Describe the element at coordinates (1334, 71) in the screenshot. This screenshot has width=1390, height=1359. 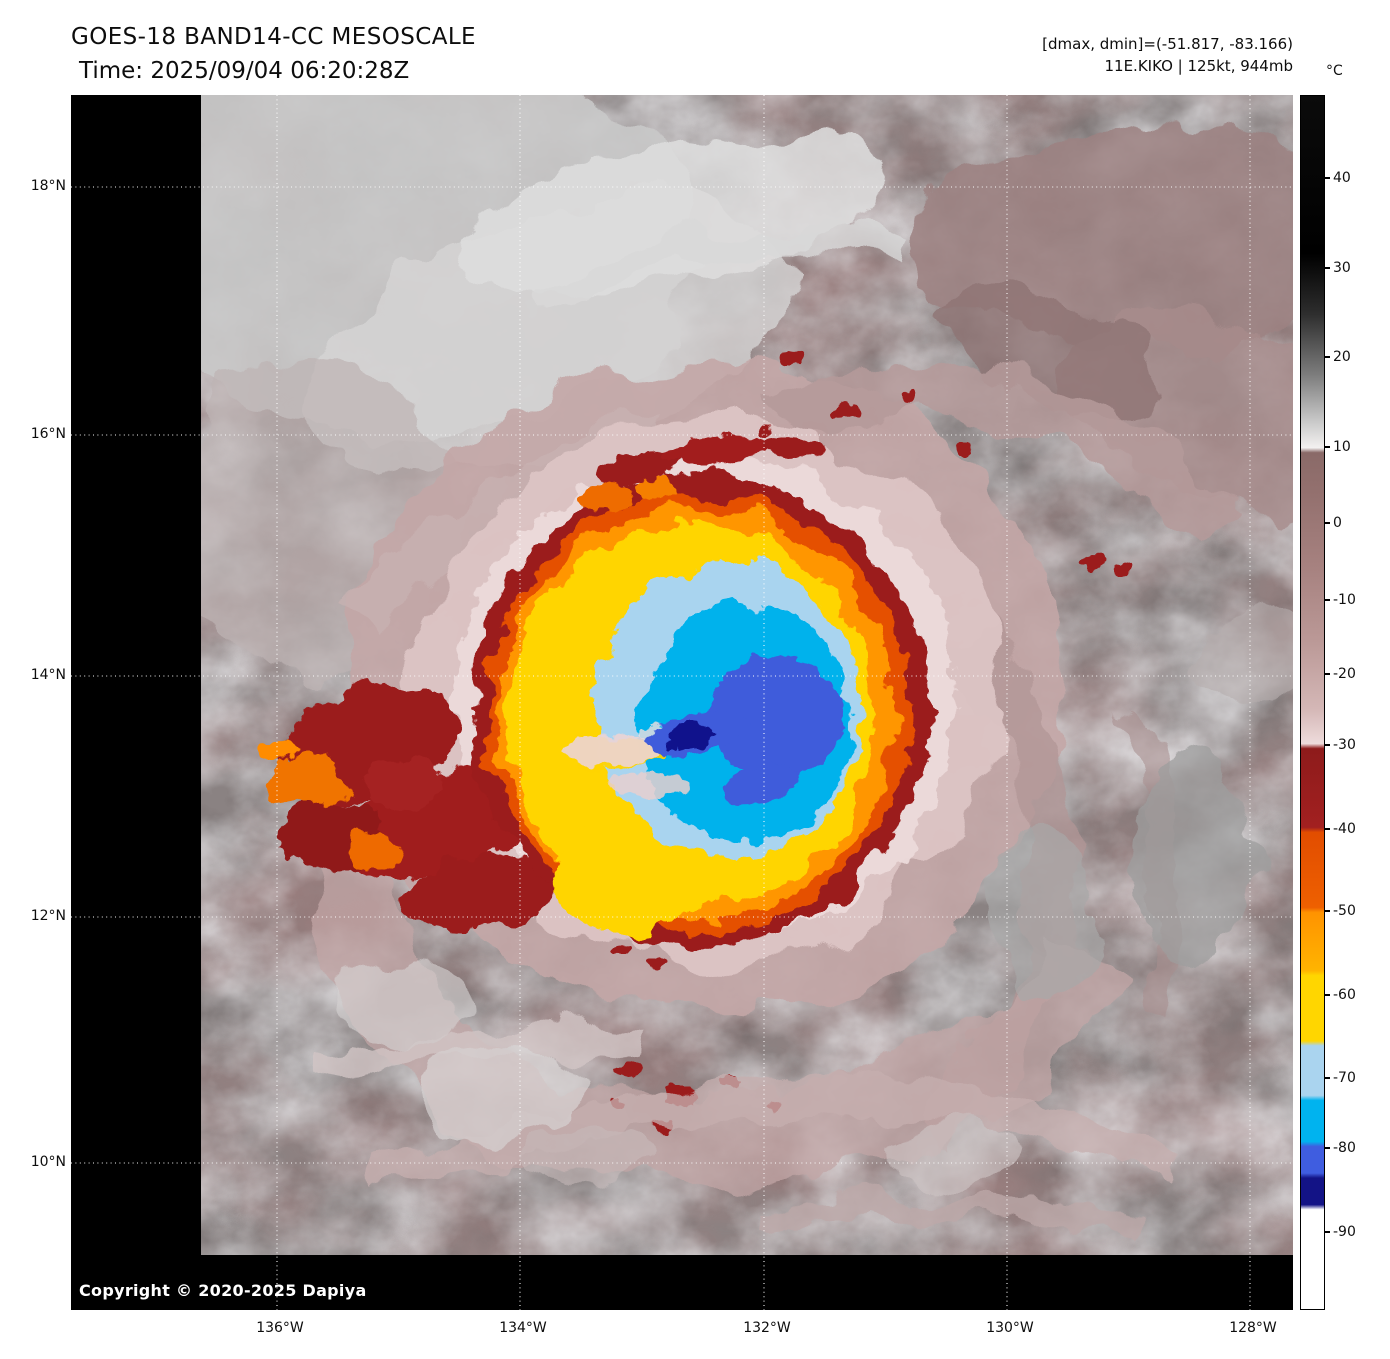
I see `colorbar-unit-label: °C` at that location.